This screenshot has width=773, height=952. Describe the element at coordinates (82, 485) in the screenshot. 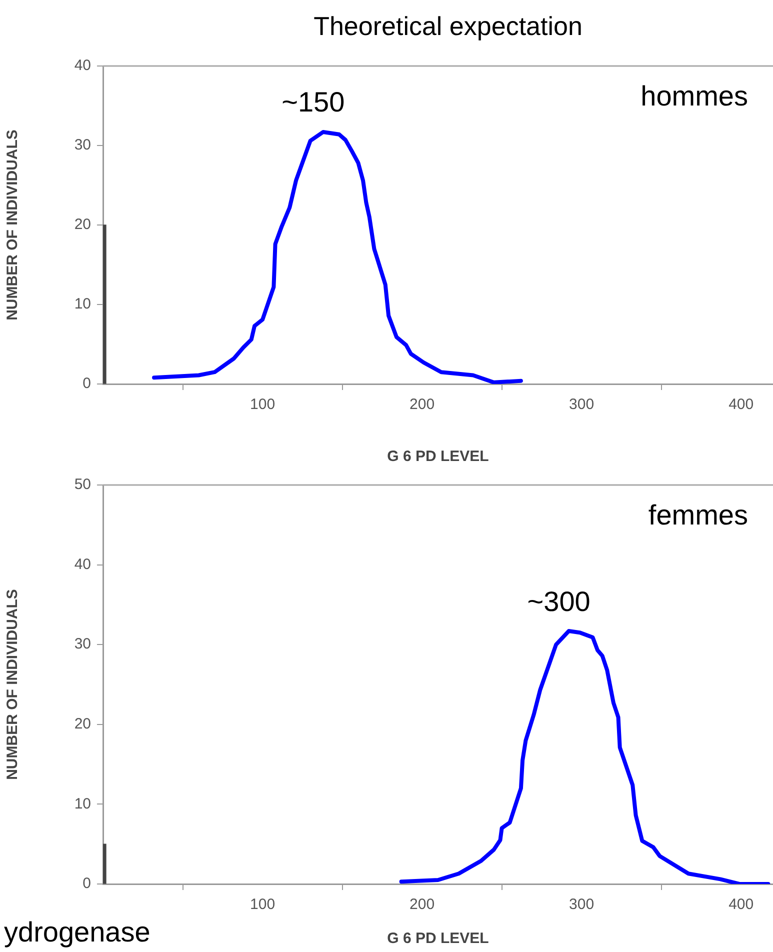

I see `y-tick-label: 50` at that location.